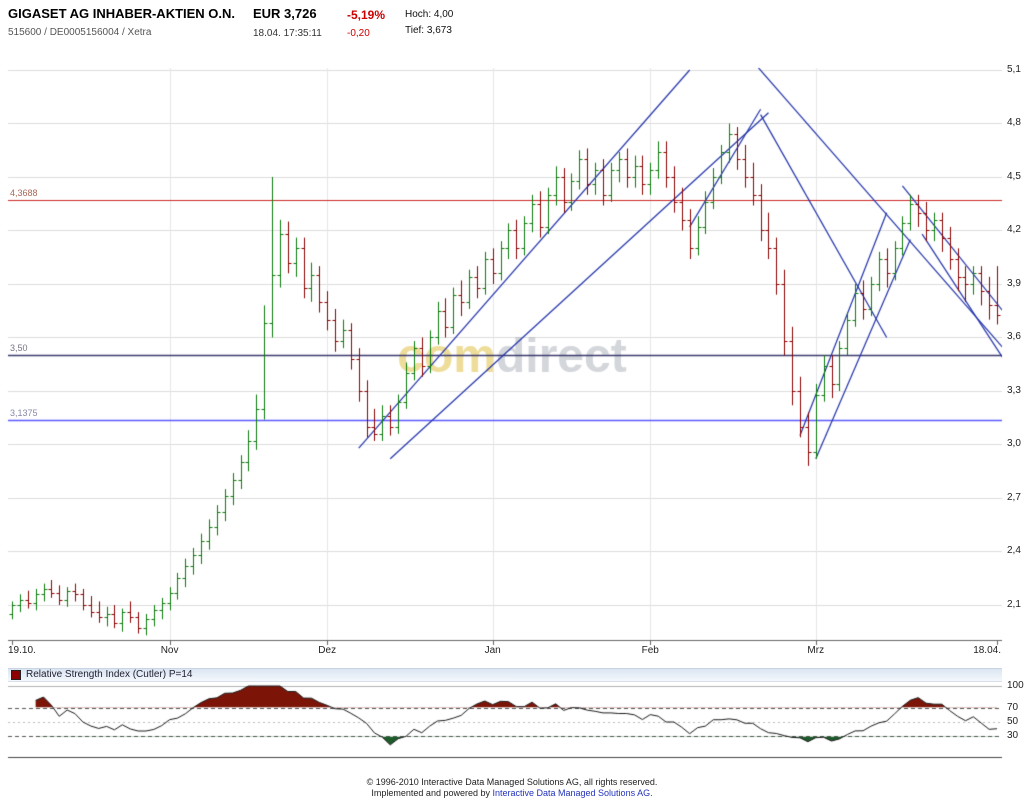 The image size is (1024, 800). What do you see at coordinates (287, 33) in the screenshot?
I see `quote-timestamp: 18.04. 17:35:11` at bounding box center [287, 33].